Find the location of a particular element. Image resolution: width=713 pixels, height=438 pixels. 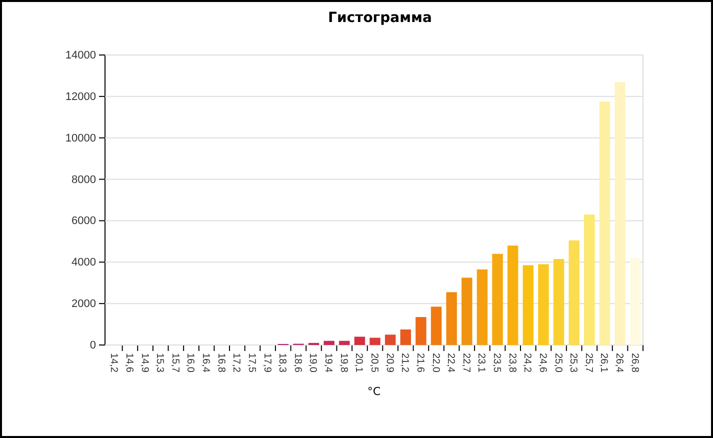

y-tick-label: 4000 is located at coordinates (84, 262).